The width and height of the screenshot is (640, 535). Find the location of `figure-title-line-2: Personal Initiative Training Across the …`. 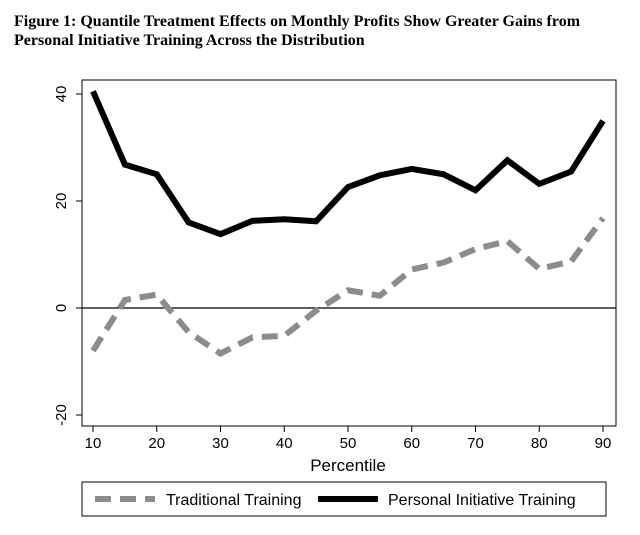

figure-title-line-2: Personal Initiative Training Across the … is located at coordinates (189, 40).